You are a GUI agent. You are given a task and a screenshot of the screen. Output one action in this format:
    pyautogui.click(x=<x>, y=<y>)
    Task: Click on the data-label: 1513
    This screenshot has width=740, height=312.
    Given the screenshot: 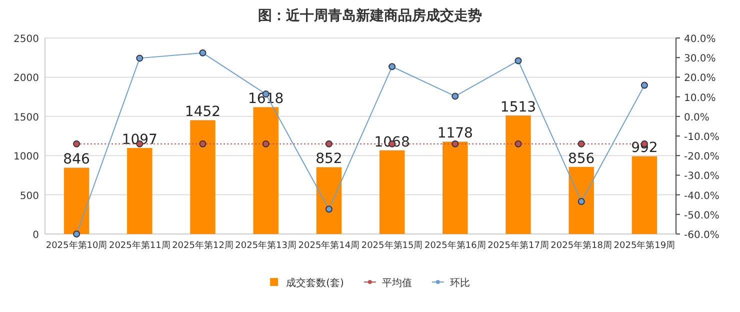 What is the action you would take?
    pyautogui.click(x=518, y=107)
    